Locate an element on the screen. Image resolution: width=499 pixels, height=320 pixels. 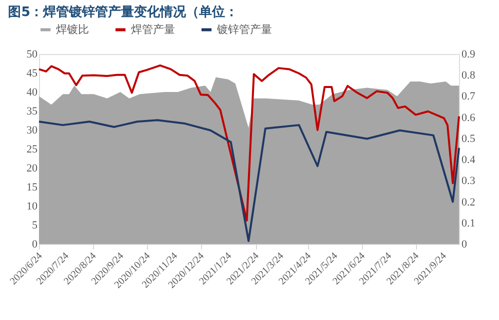
y-tick-label: 15 is located at coordinates (32, 188).